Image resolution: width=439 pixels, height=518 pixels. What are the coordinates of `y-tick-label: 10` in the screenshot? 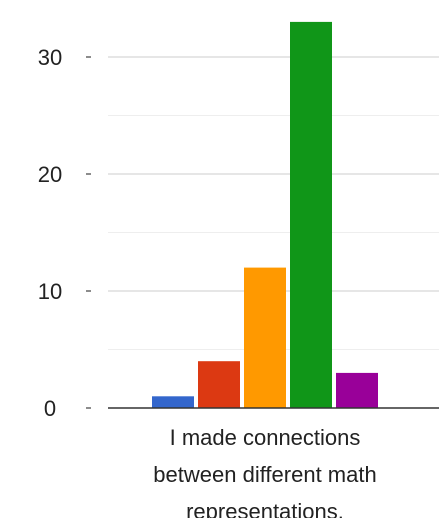 It's located at (50, 291).